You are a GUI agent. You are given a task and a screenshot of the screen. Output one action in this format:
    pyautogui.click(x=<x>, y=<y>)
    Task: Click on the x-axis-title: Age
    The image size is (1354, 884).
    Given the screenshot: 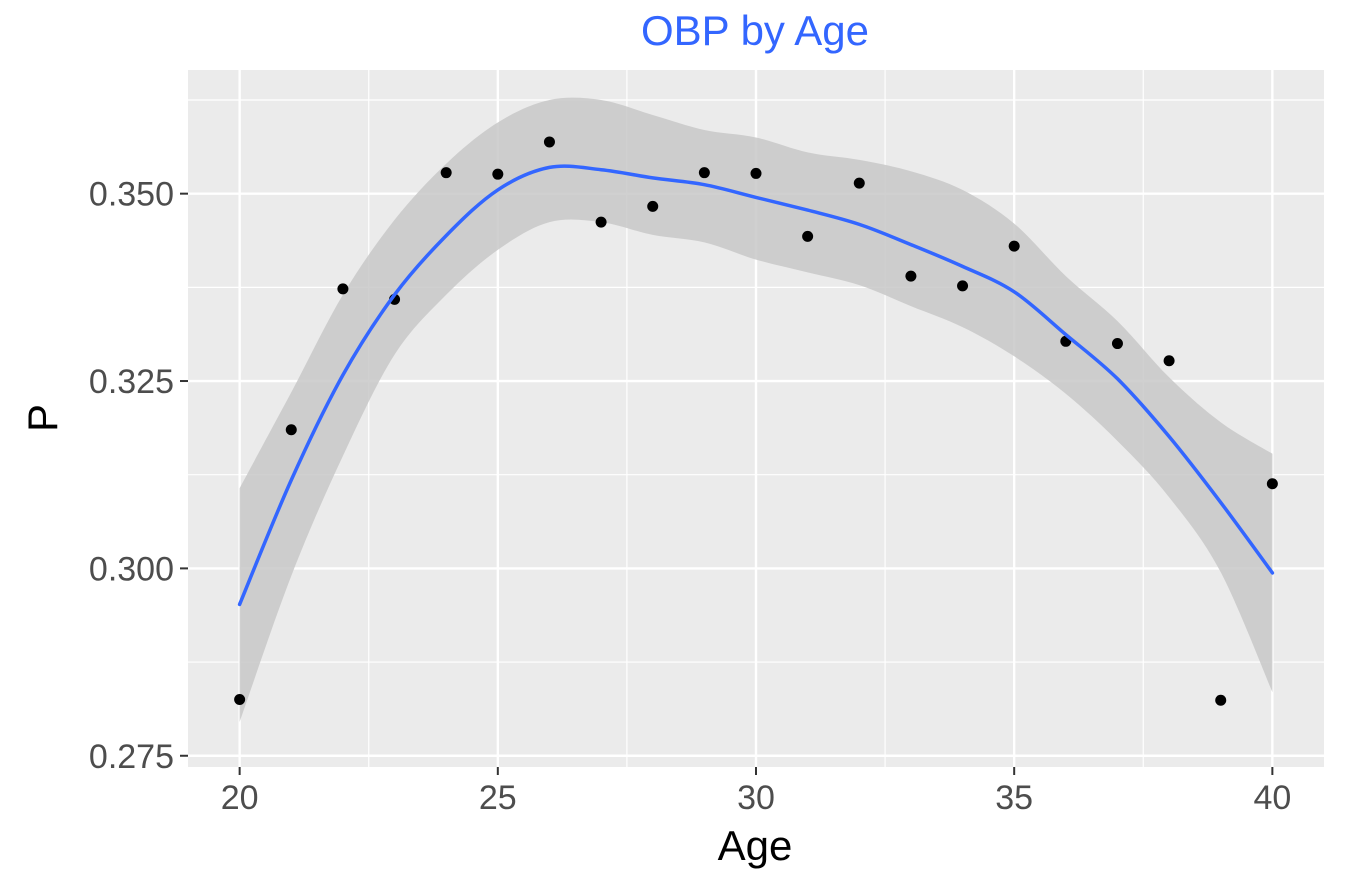 What is the action you would take?
    pyautogui.click(x=755, y=845)
    